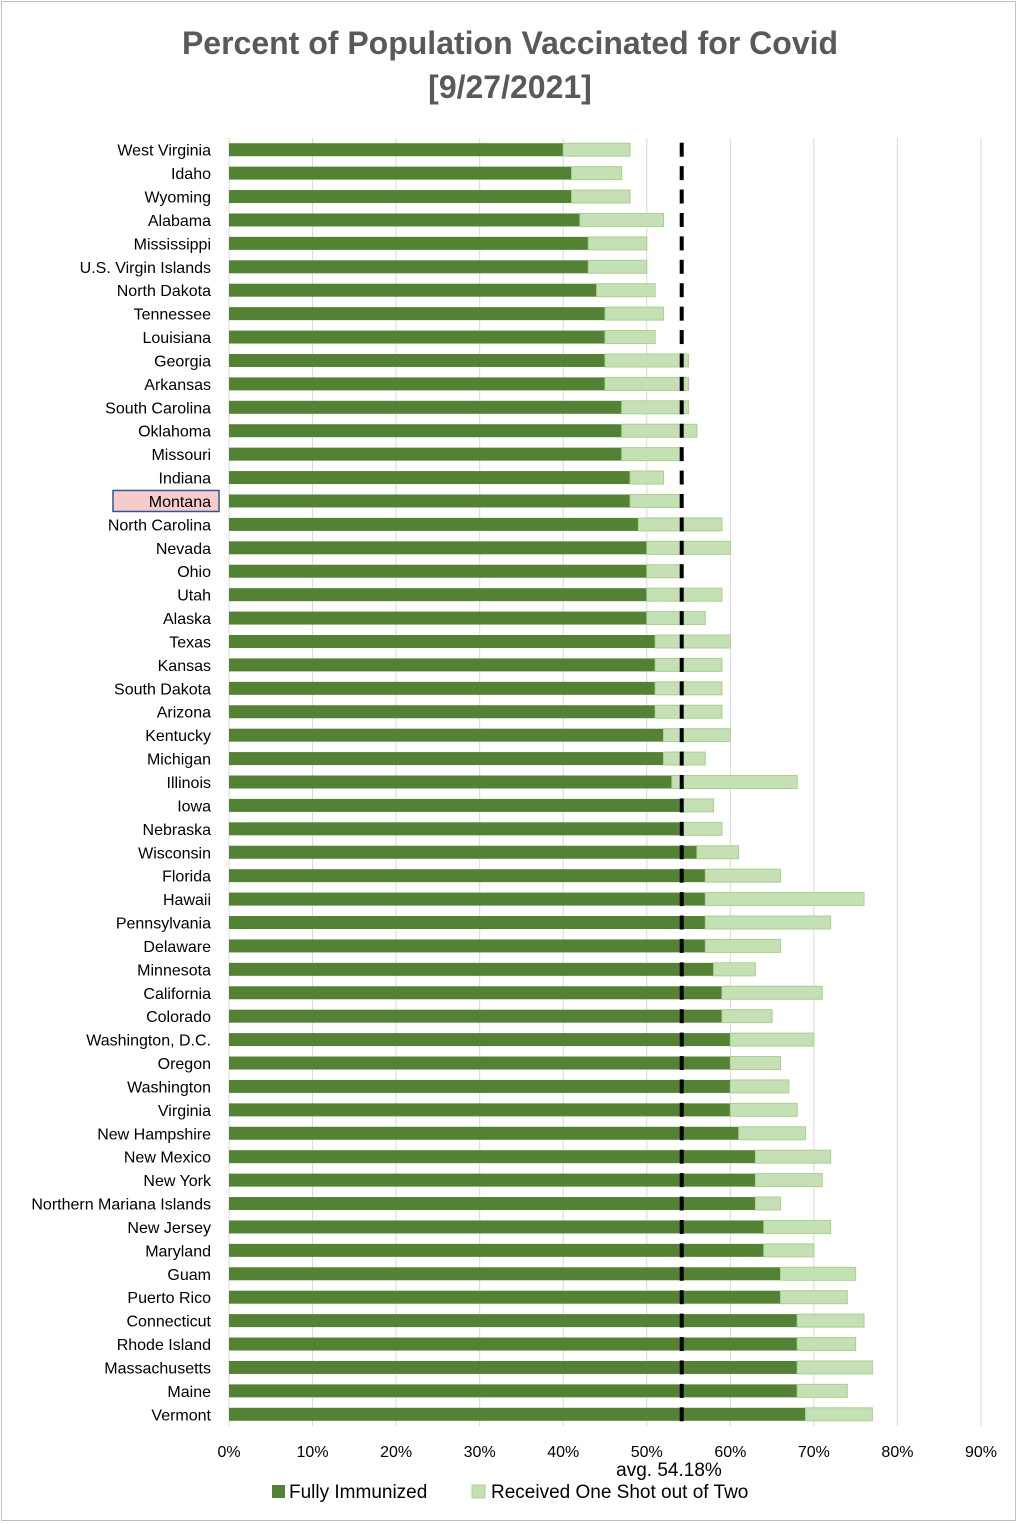 Image resolution: width=1019 pixels, height=1524 pixels. I want to click on bar-one-shot-minnesota, so click(734, 969).